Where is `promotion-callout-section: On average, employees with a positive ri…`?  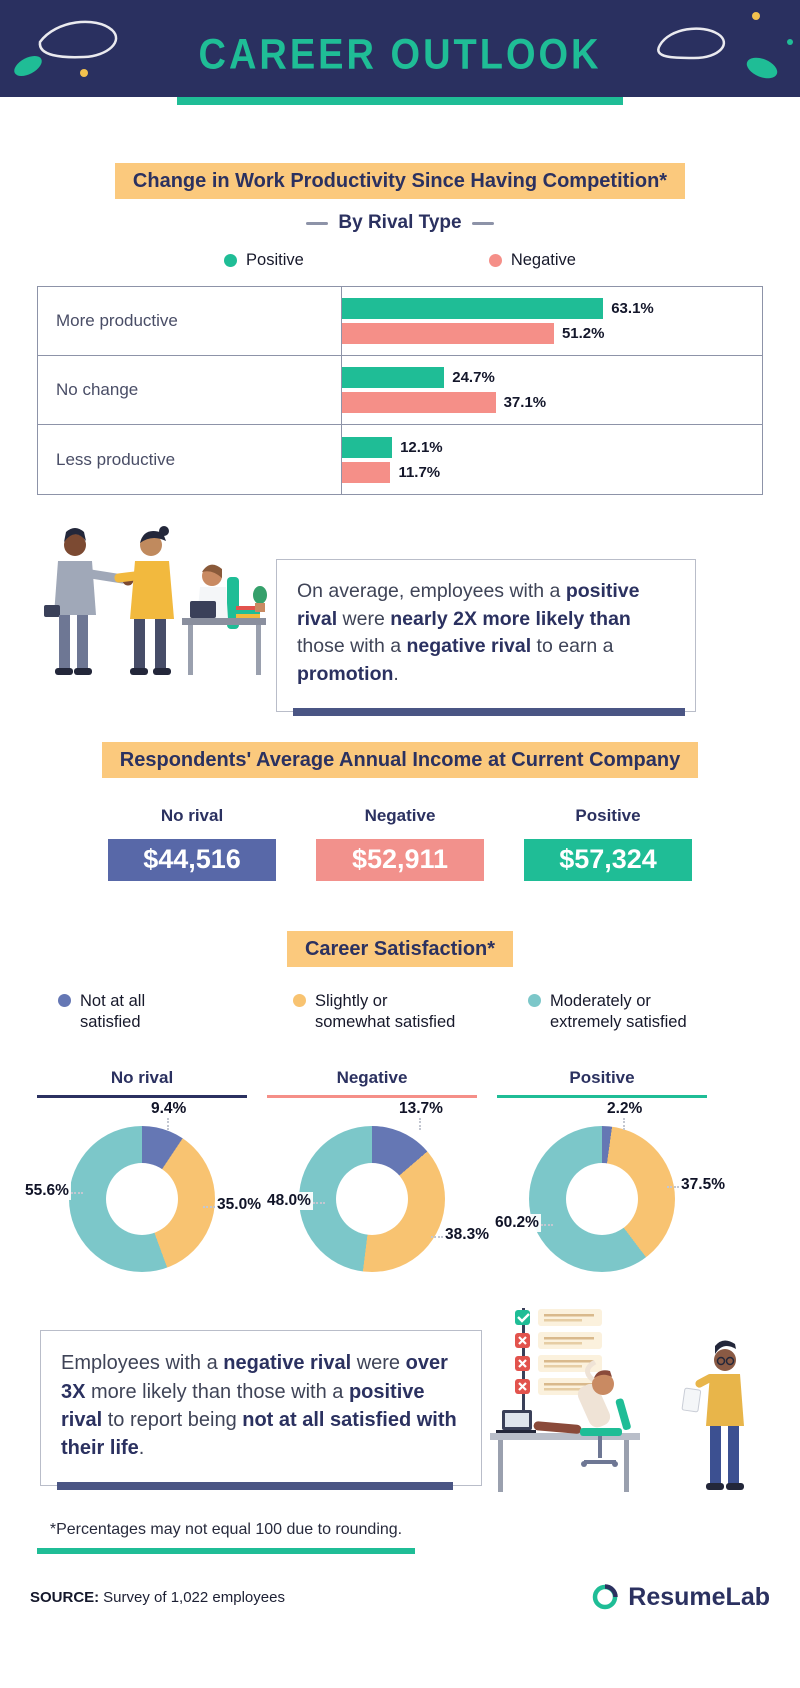 promotion-callout-section: On average, employees with a positive ri… is located at coordinates (396, 617).